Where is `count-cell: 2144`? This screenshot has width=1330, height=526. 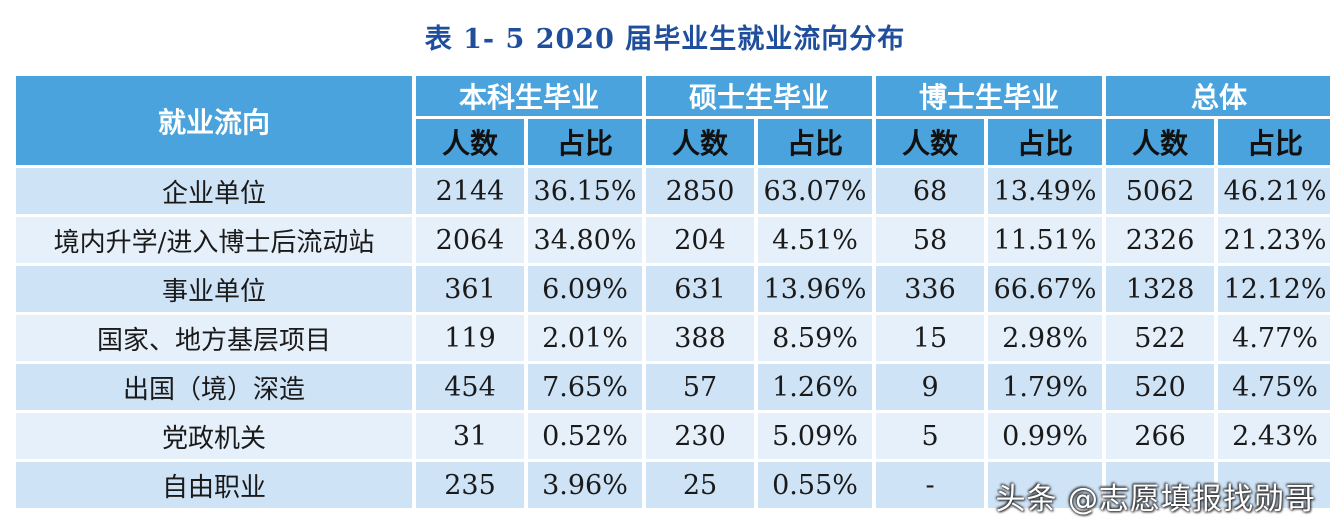 count-cell: 2144 is located at coordinates (470, 191).